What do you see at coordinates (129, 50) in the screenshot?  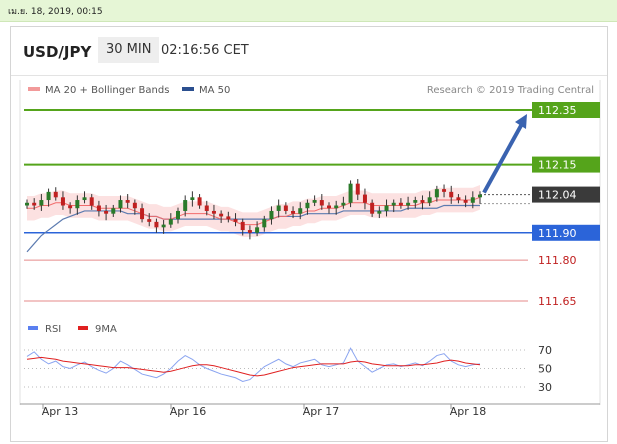 I see `timeframe-badge: 30 MIN` at bounding box center [129, 50].